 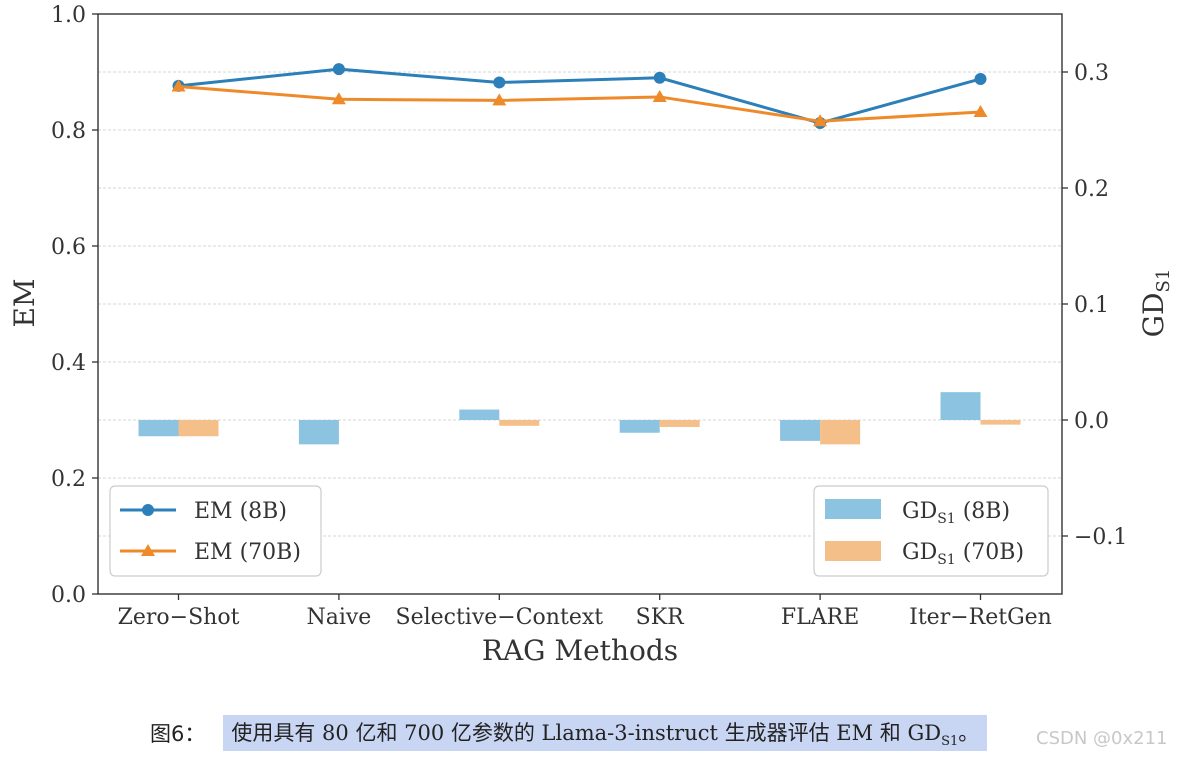 I want to click on legend-label-em-70b: EM (70B), so click(x=247, y=552).